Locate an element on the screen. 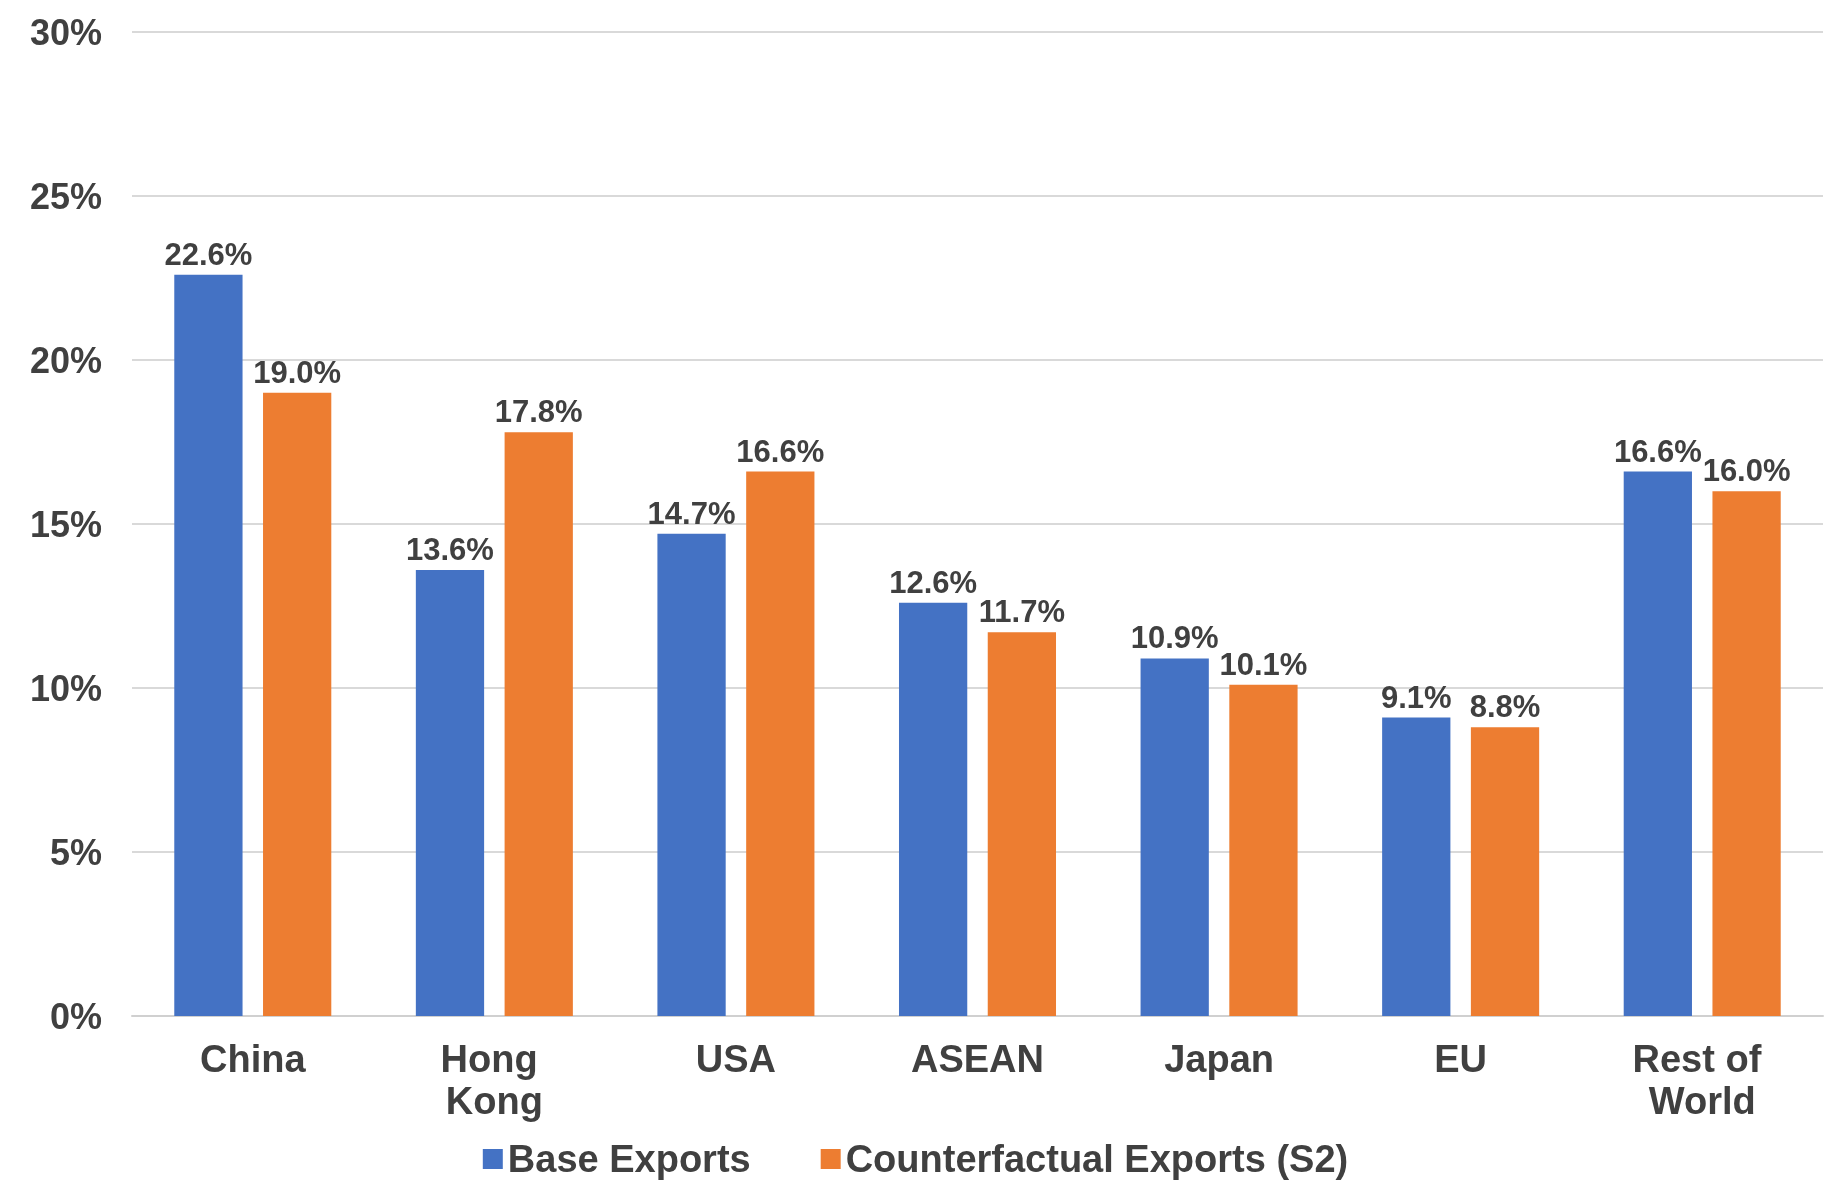 The height and width of the screenshot is (1189, 1831). y-tick-label: 0% is located at coordinates (75, 1016).